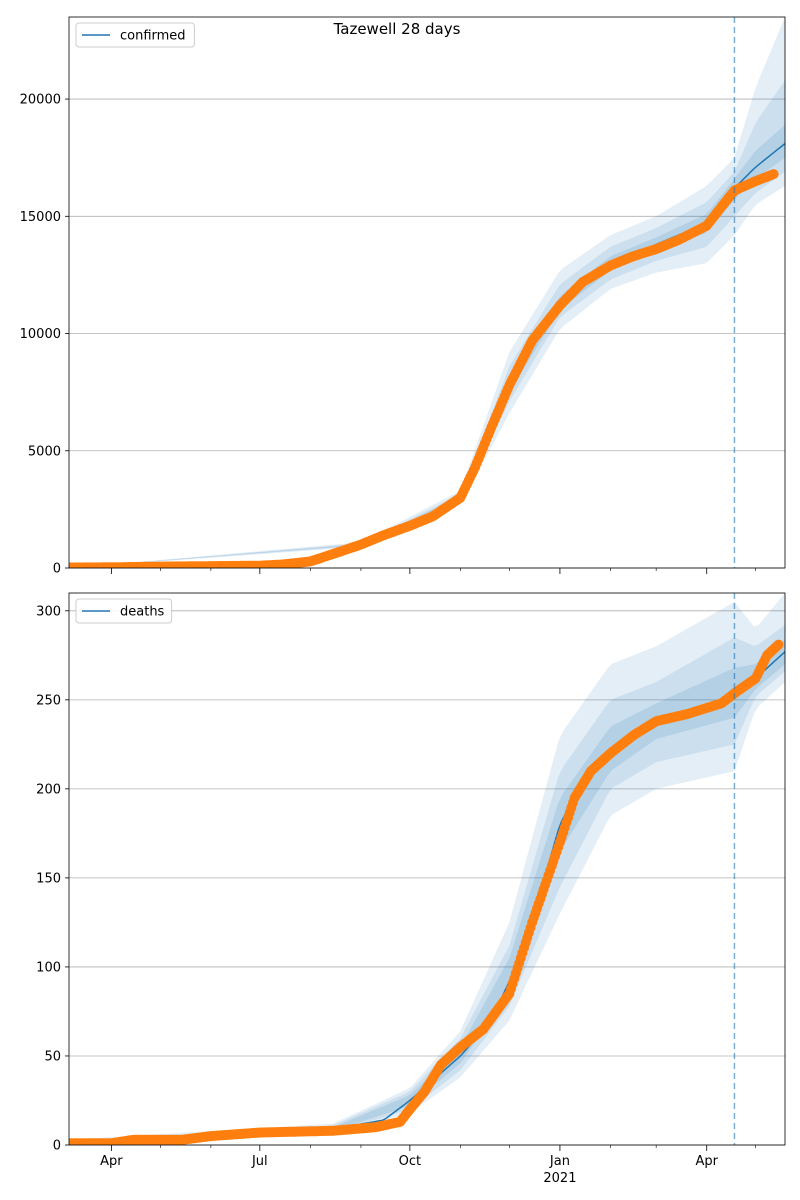 This screenshot has height=1200, width=800. I want to click on legend-label: confirmed, so click(153, 36).